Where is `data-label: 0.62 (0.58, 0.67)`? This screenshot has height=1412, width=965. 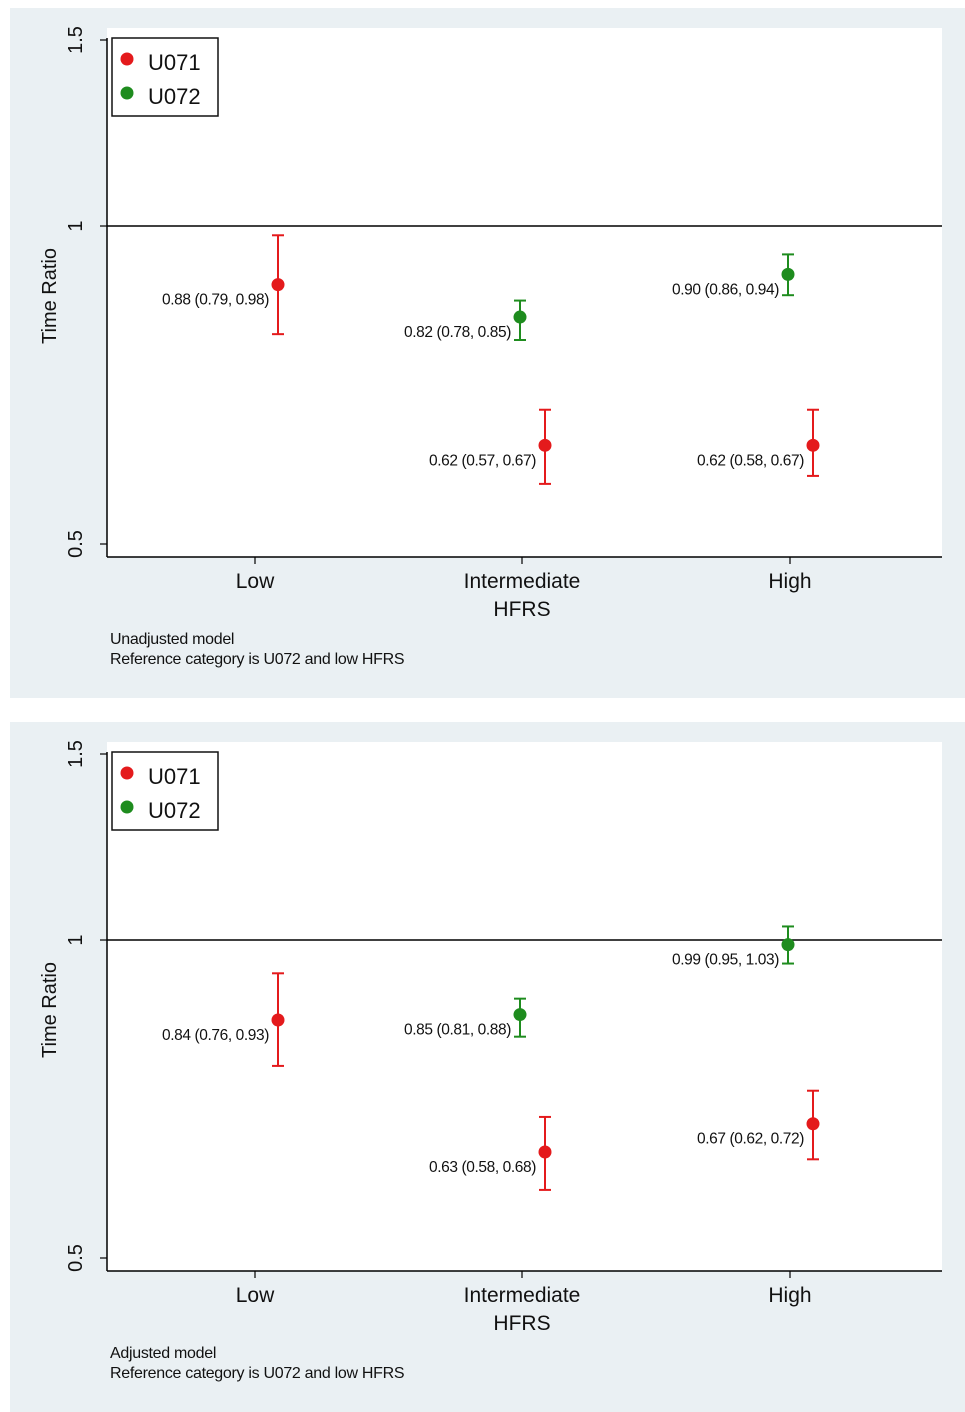
data-label: 0.62 (0.58, 0.67) is located at coordinates (750, 460).